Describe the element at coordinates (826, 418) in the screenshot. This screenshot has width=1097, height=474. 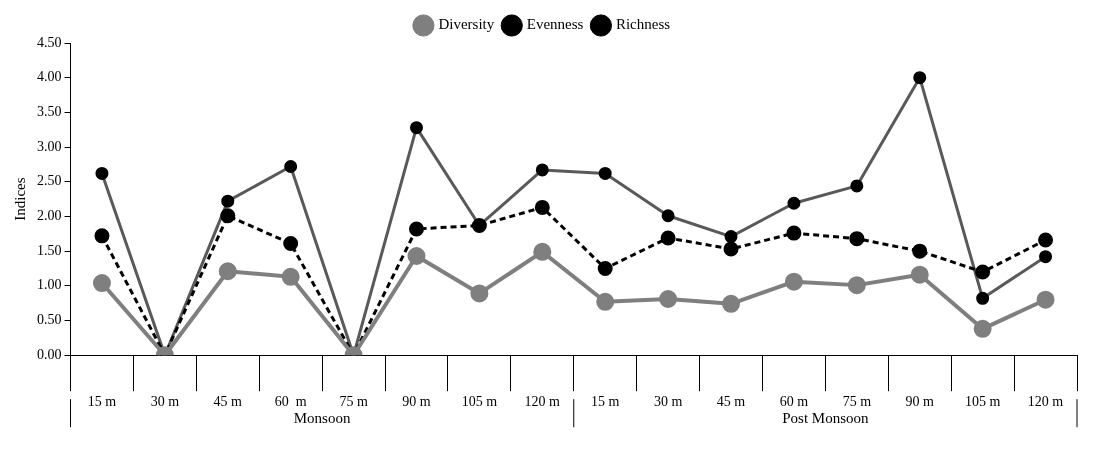
I see `text: Post Monsoon` at that location.